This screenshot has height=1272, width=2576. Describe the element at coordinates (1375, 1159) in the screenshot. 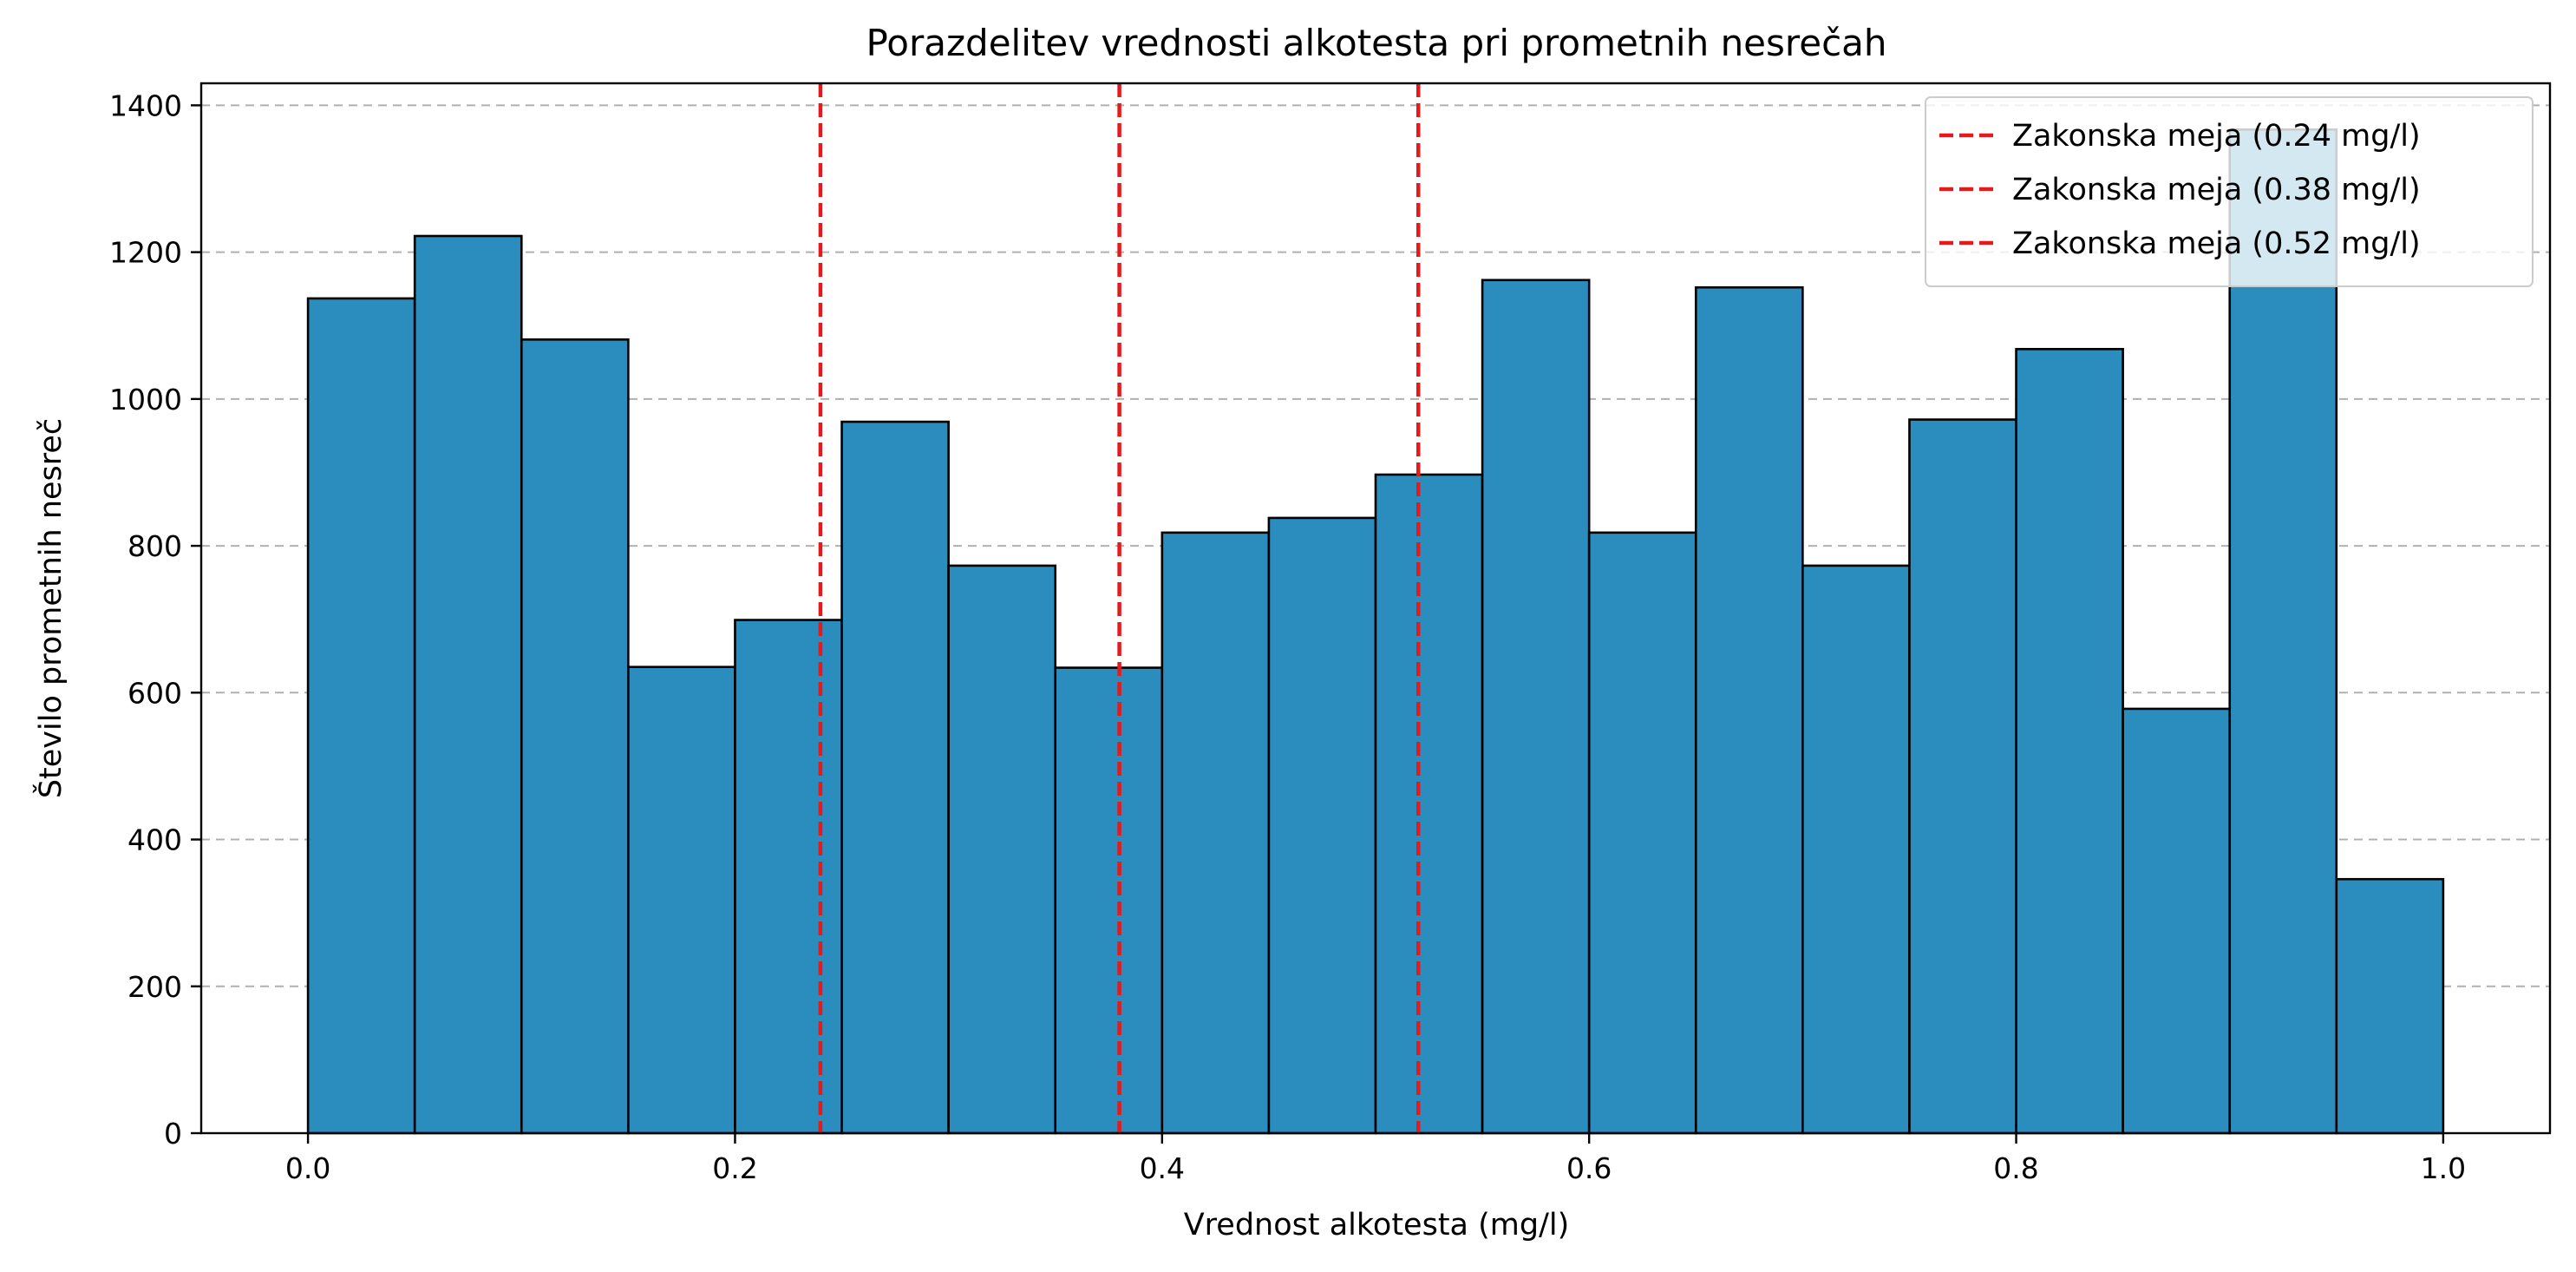

I see `x-axis-ticks: 0.0 0.2 0.4 0.6 0.8 1.0` at that location.